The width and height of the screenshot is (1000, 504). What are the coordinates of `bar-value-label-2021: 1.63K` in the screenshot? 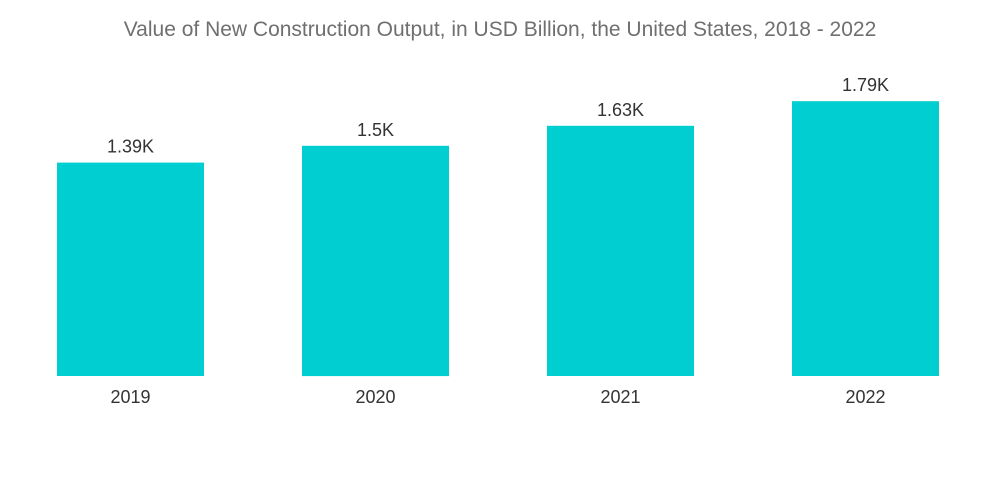 It's located at (620, 110).